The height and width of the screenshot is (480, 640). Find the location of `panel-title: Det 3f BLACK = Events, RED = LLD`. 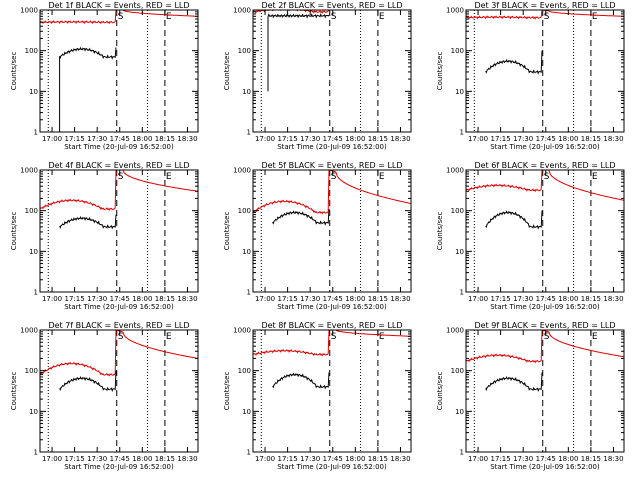

panel-title: Det 3f BLACK = Events, RED = LLD is located at coordinates (544, 5).